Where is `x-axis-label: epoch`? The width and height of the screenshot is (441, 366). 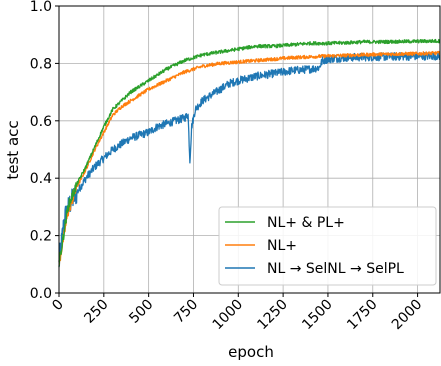
x-axis-label: epoch is located at coordinates (251, 352).